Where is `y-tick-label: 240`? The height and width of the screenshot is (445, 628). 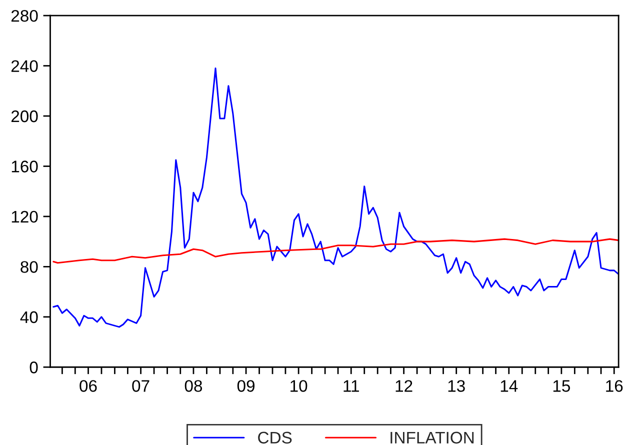
y-tick-label: 240 is located at coordinates (24, 66).